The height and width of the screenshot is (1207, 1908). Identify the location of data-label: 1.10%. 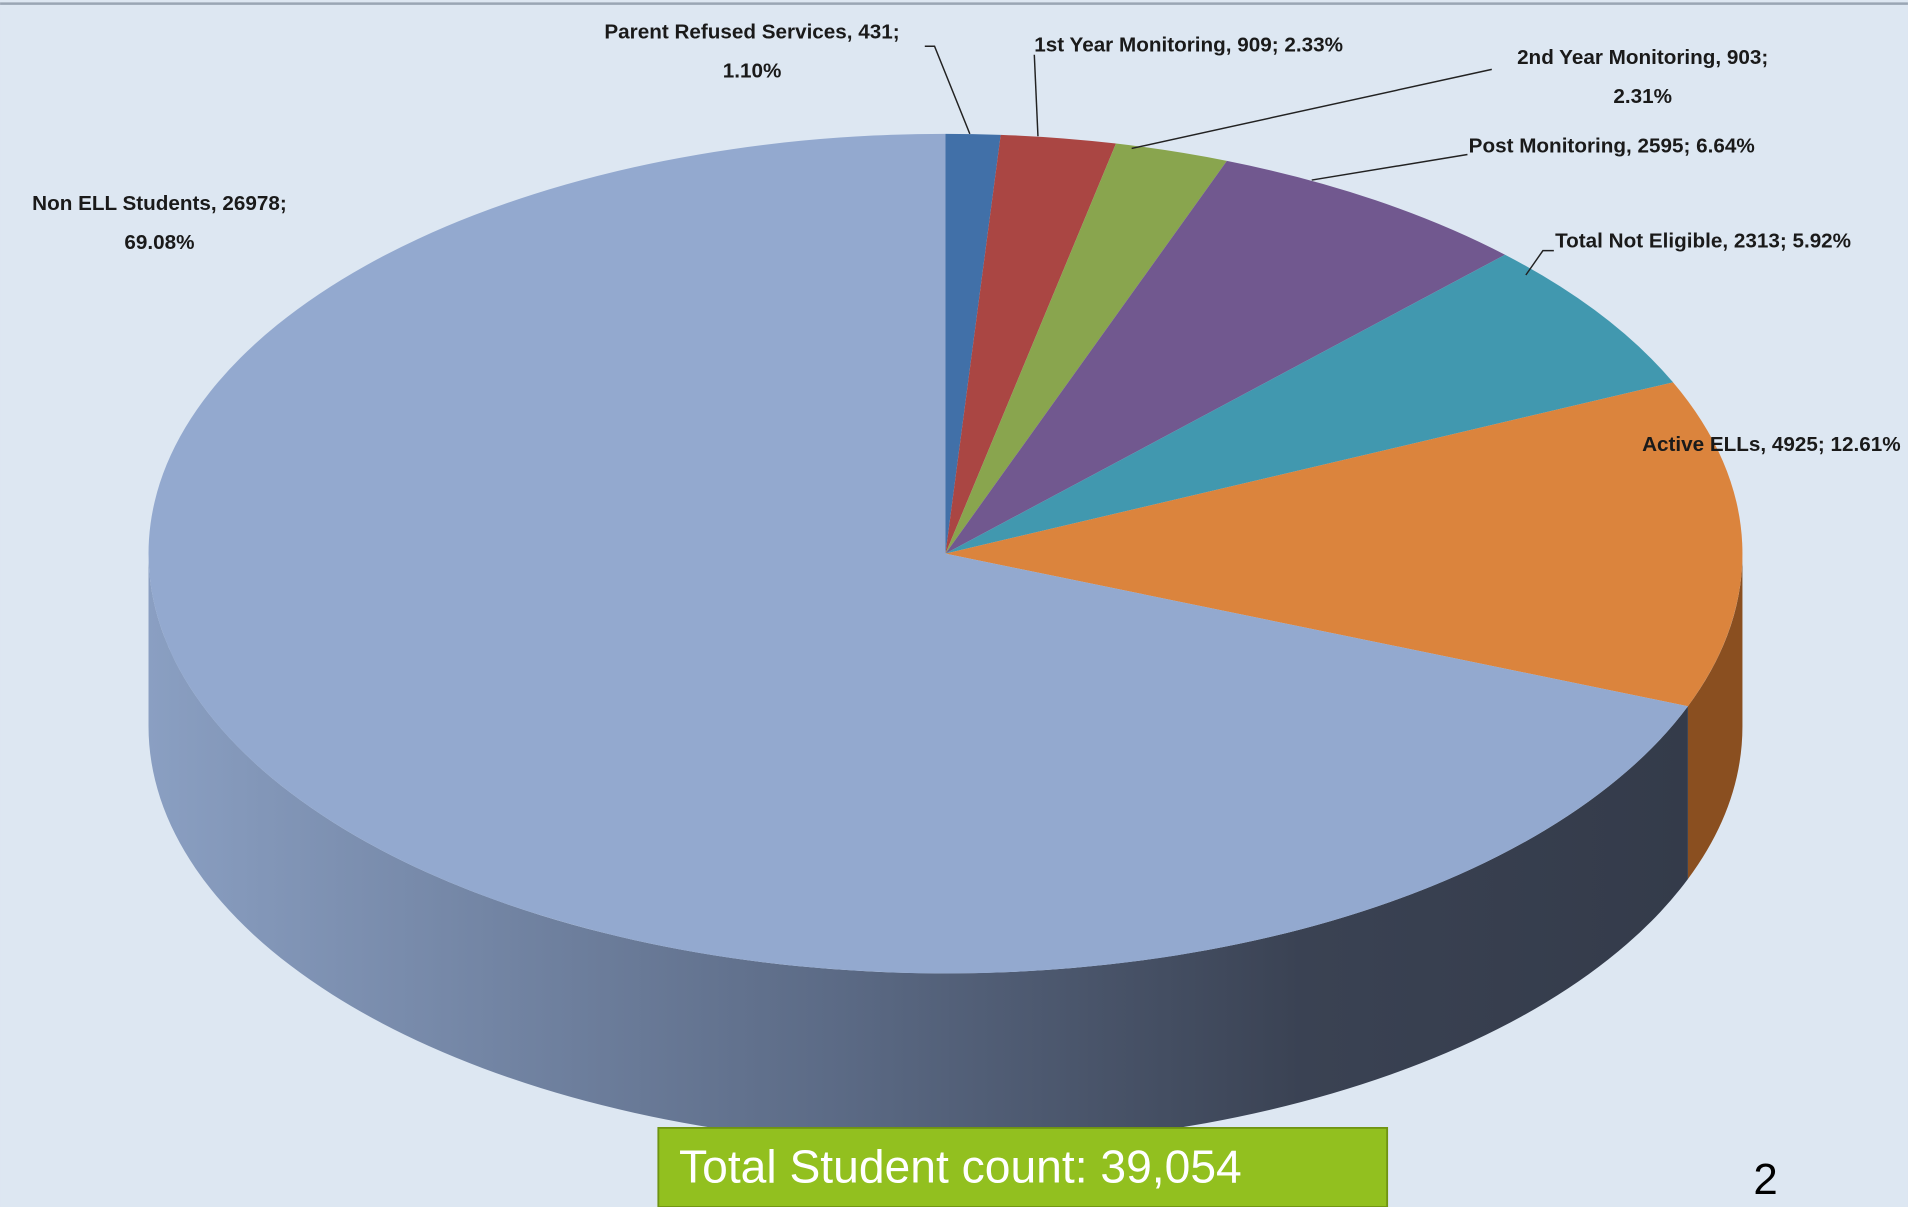
(752, 70).